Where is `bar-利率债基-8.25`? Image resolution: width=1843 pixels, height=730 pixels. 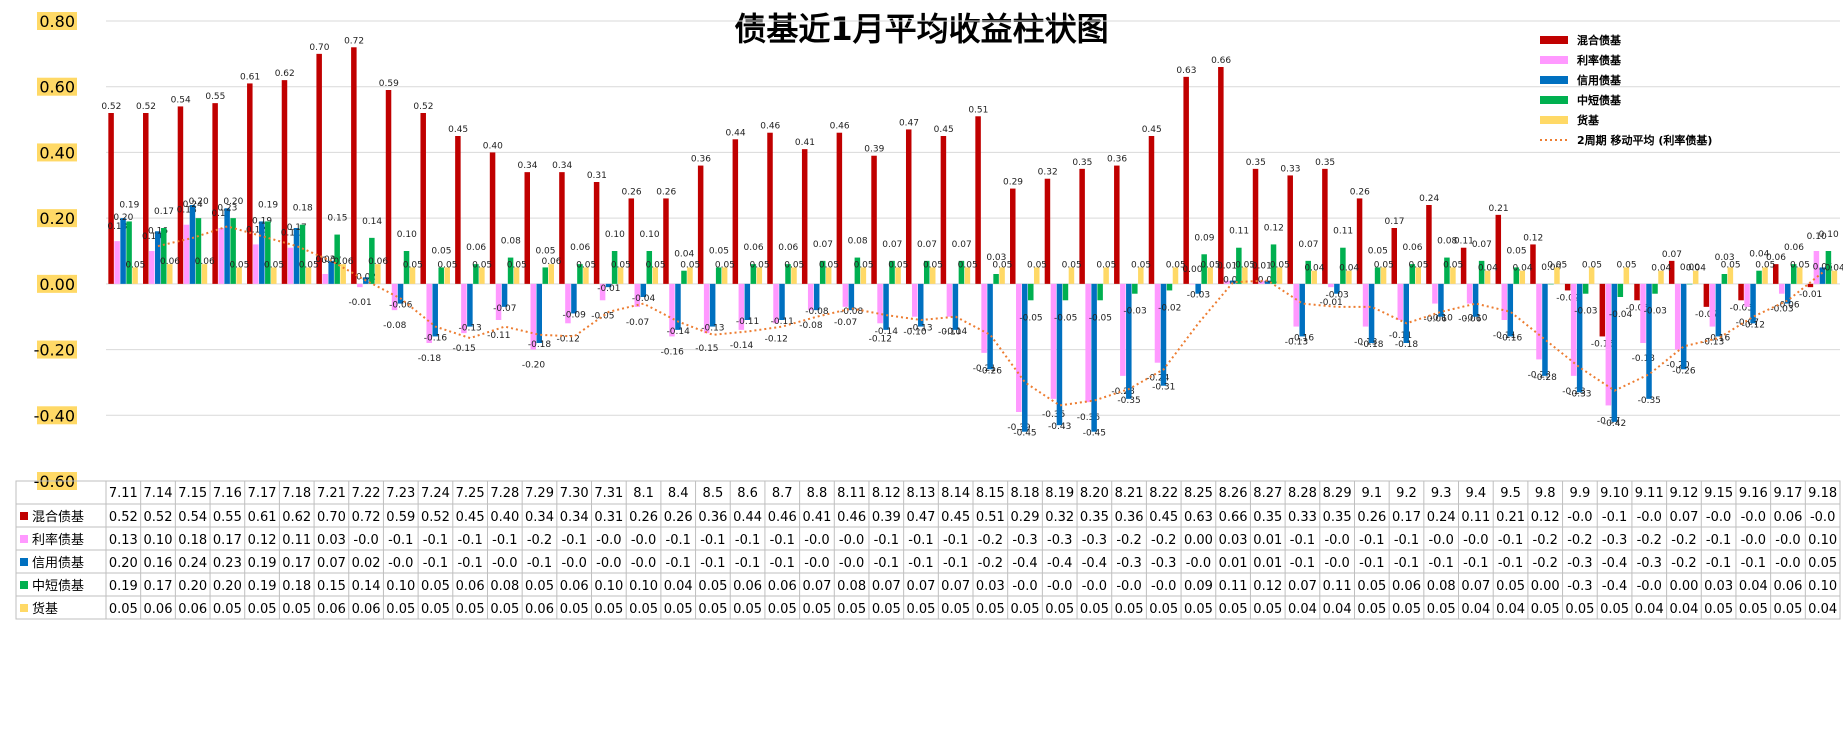
bar-利率债基-8.25 is located at coordinates (1192, 284).